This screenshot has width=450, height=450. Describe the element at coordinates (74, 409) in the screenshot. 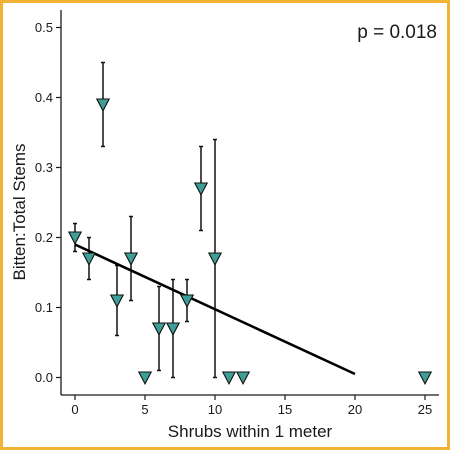

I see `x-tick-label: 0` at that location.